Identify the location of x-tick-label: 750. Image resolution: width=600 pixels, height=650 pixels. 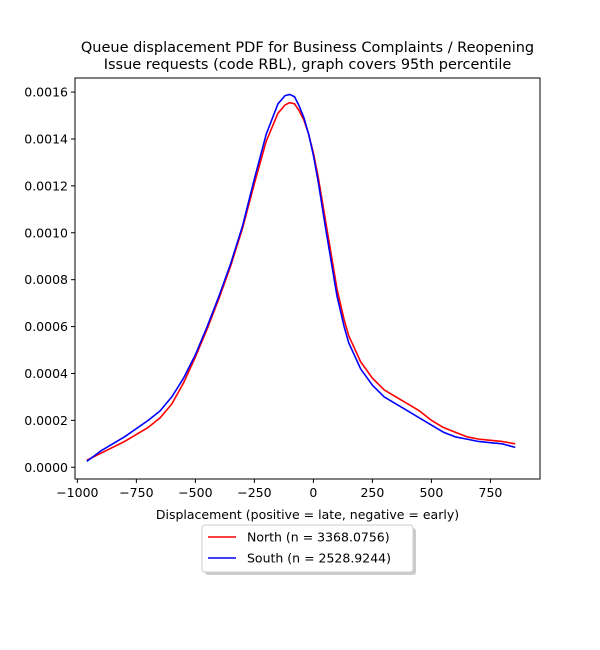
(491, 492).